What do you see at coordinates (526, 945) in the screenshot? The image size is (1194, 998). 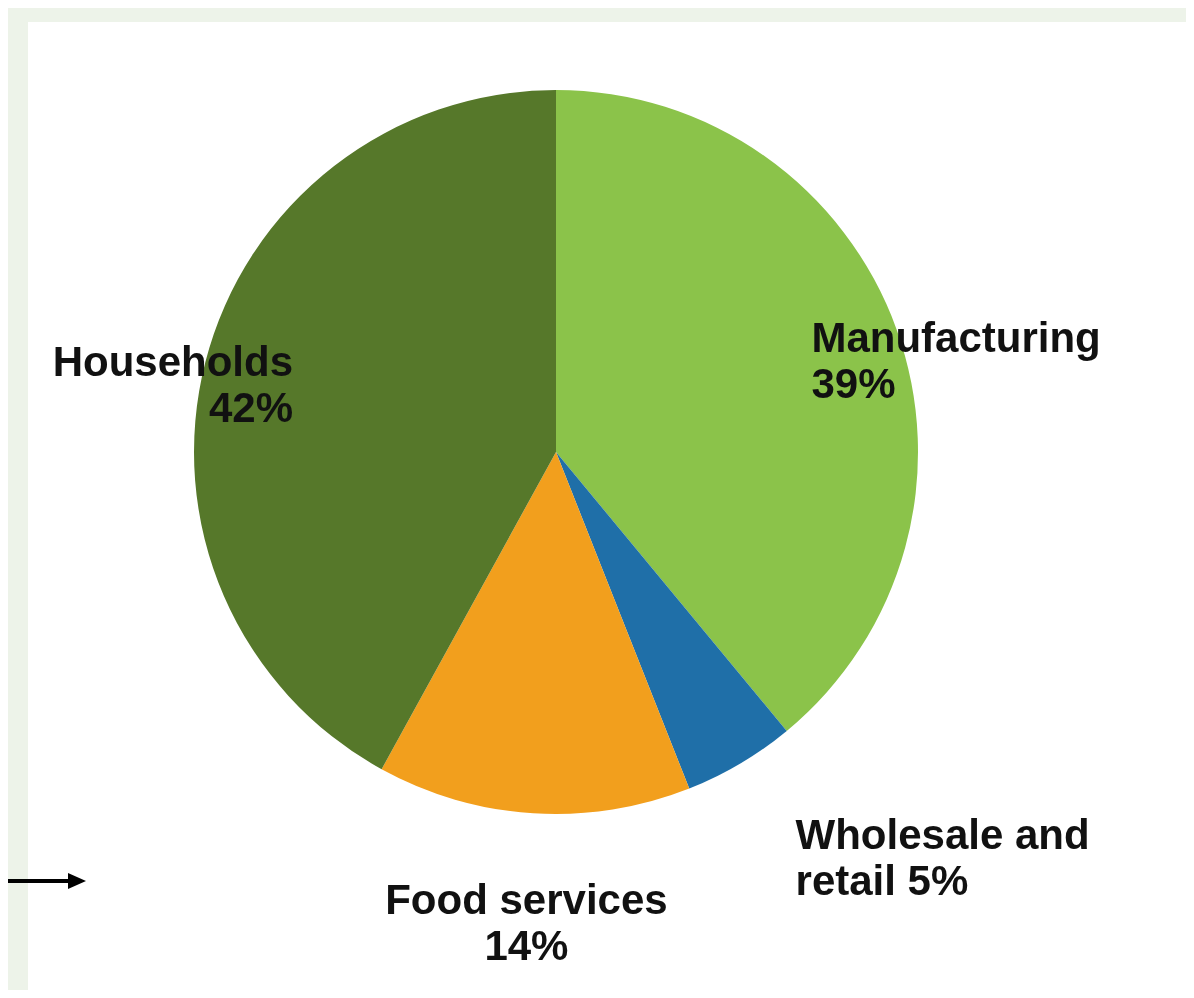 I see `data-label: 14%` at bounding box center [526, 945].